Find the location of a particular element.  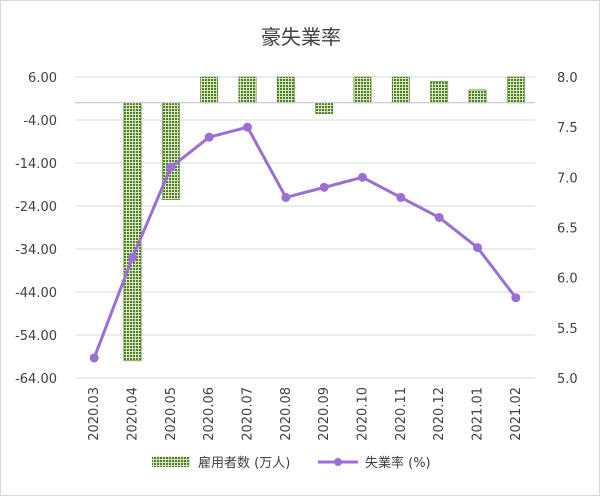

x-tick-label: 2020.05 is located at coordinates (171, 414).